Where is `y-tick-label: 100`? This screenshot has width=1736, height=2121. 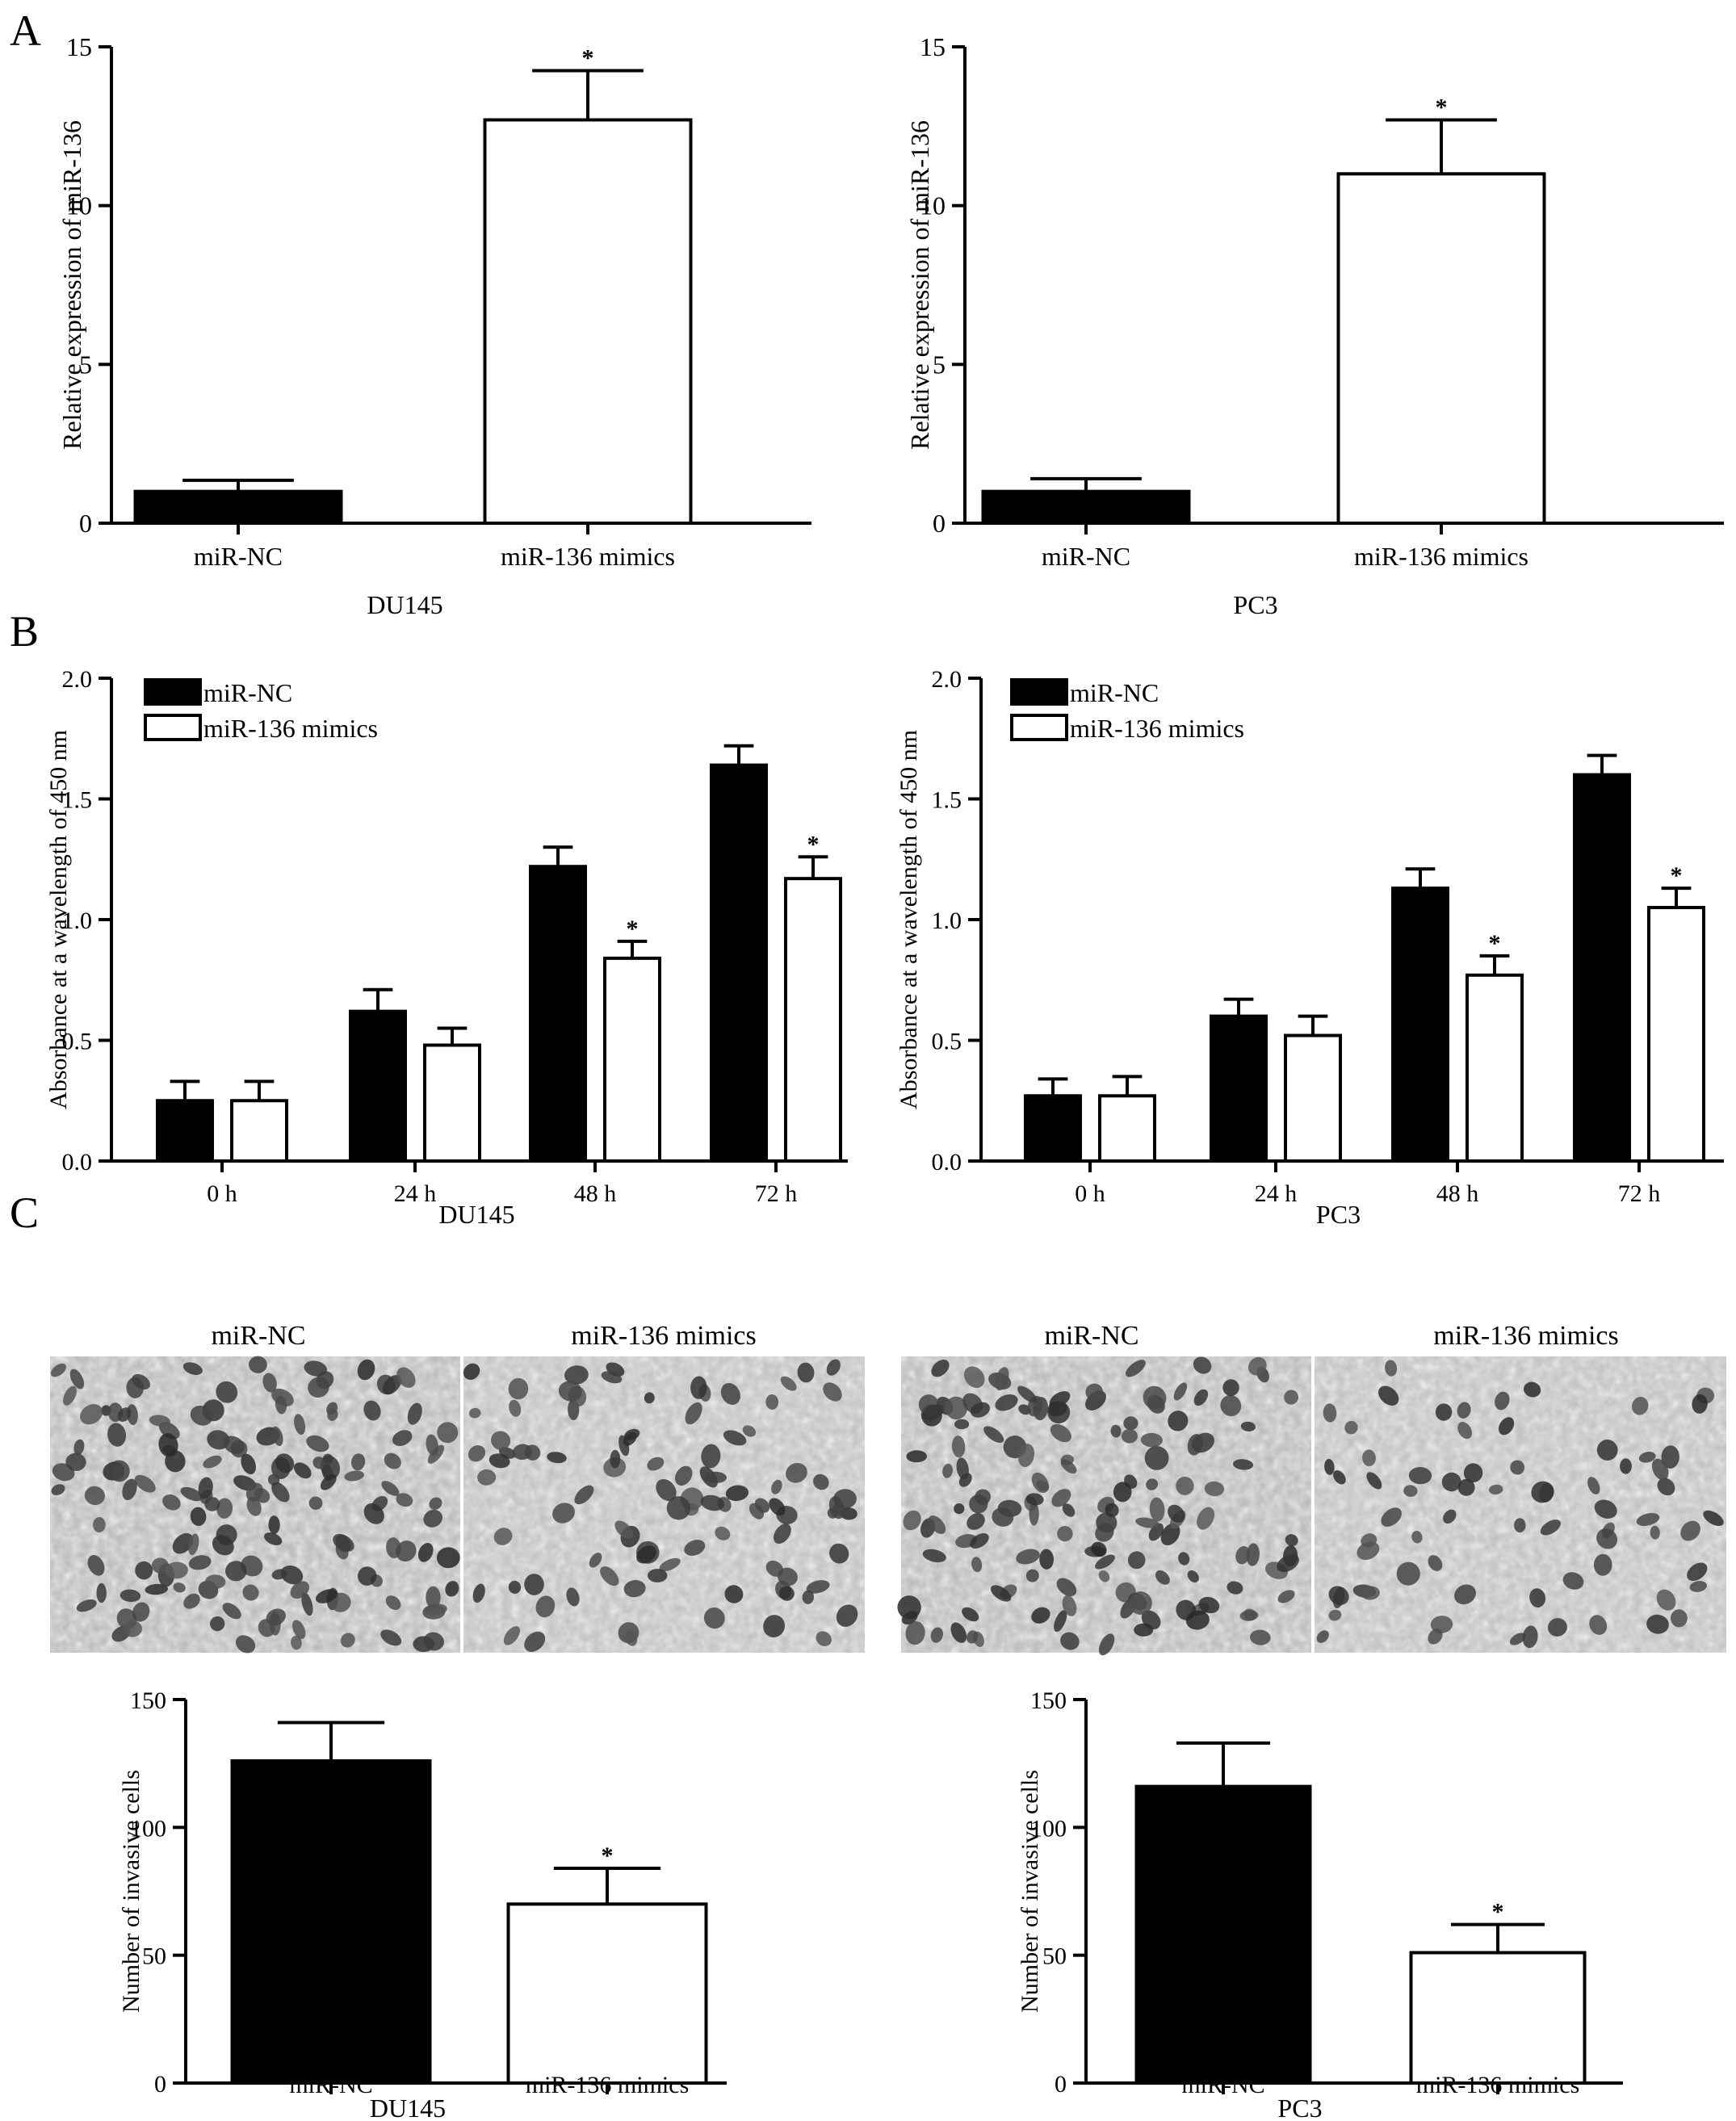
y-tick-label: 100 is located at coordinates (1048, 1829).